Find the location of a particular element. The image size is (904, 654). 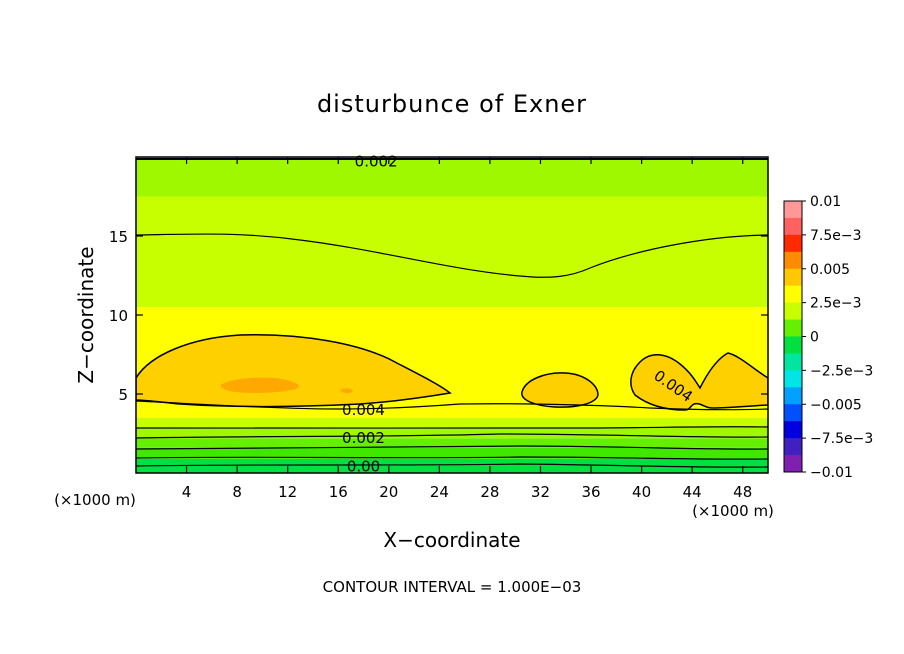

x-tick-label: 16 is located at coordinates (338, 492).